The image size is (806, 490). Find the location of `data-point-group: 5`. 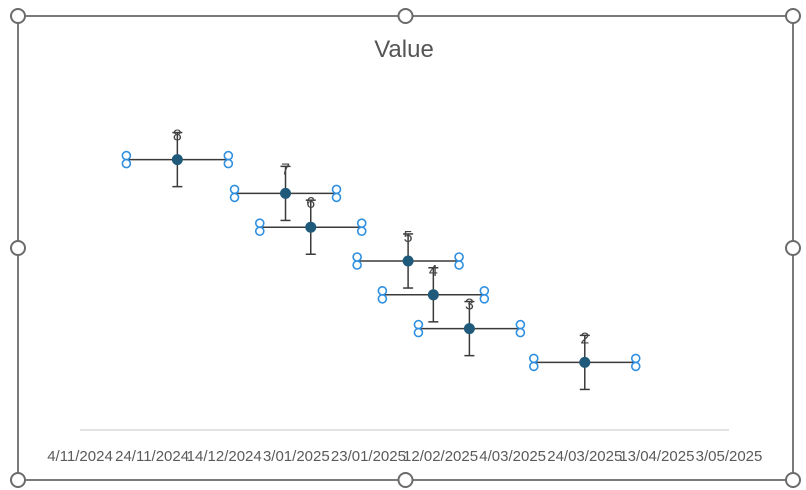

data-point-group: 5 is located at coordinates (408, 259).